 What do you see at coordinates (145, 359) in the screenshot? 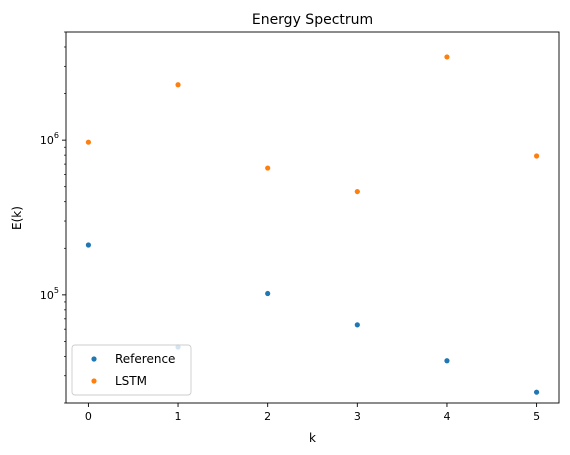
I see `legend-label-reference: Reference` at bounding box center [145, 359].